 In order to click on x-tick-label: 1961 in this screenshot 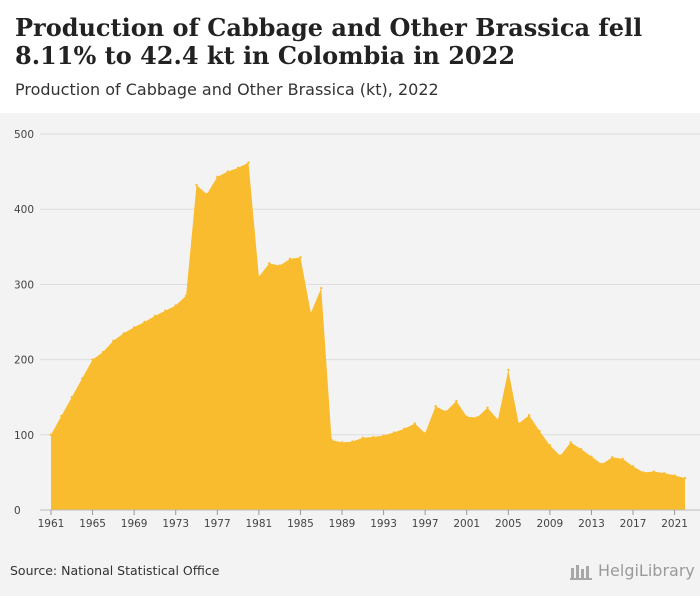, I will do `click(51, 524)`.